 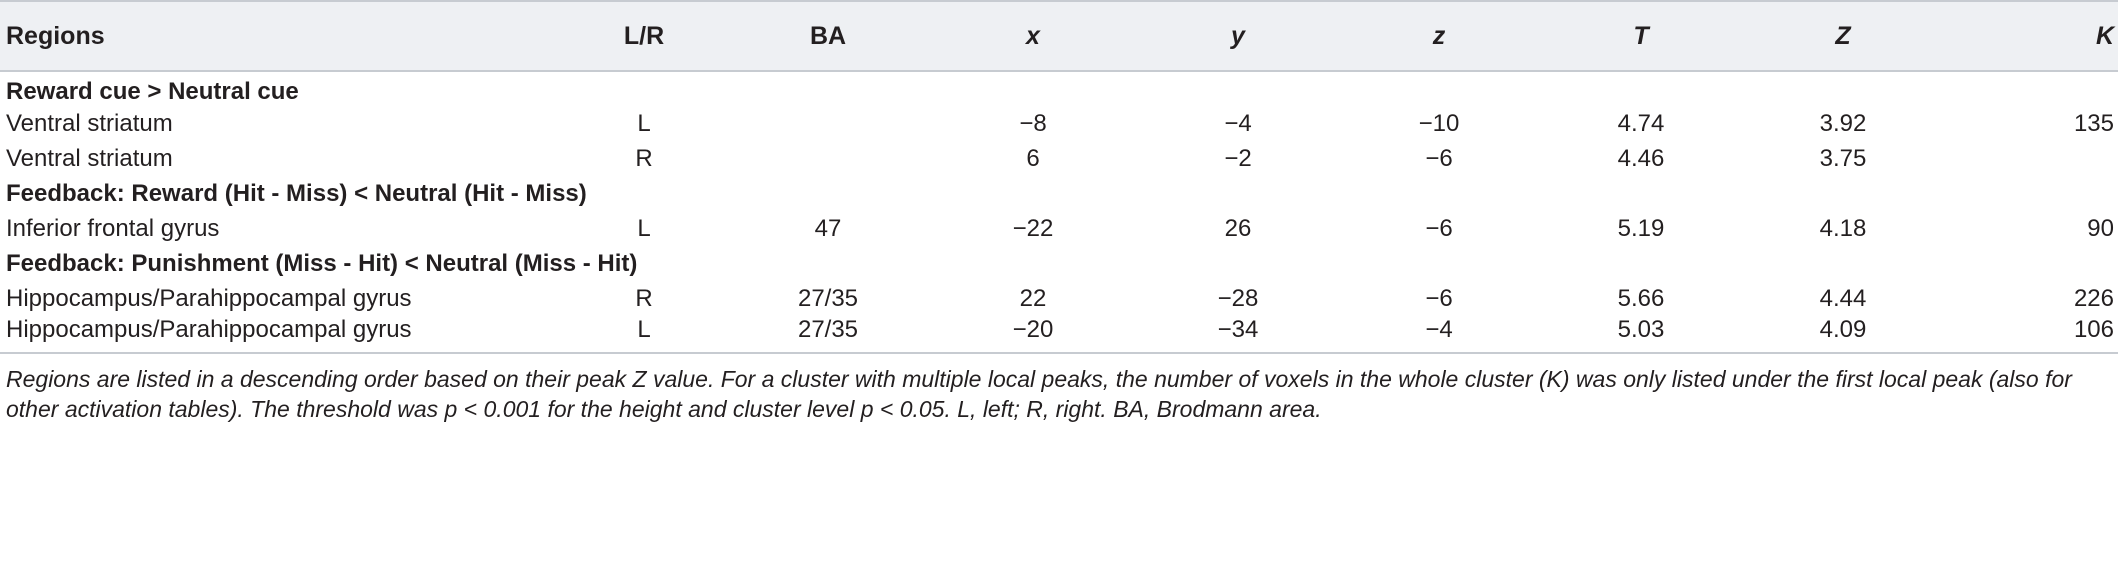 I want to click on cell-z: −4, so click(x=1439, y=329).